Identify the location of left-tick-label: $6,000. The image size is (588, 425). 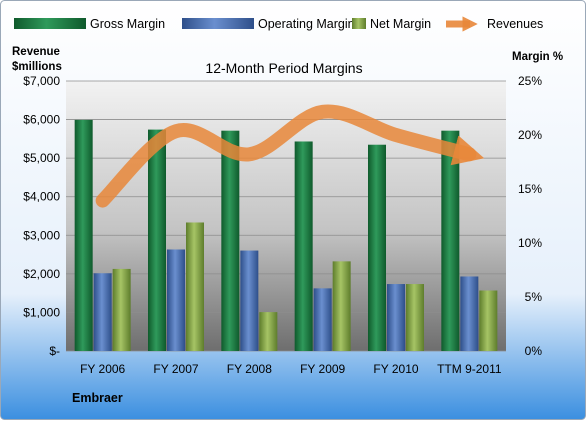
(41, 120).